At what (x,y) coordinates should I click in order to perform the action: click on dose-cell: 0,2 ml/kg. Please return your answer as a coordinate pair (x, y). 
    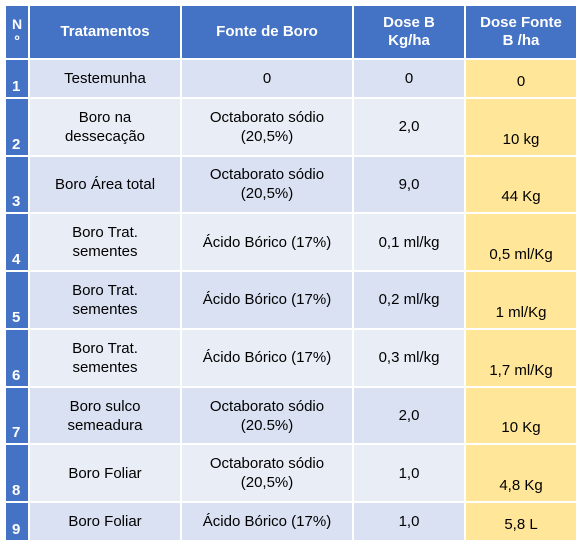
    Looking at the image, I should click on (409, 300).